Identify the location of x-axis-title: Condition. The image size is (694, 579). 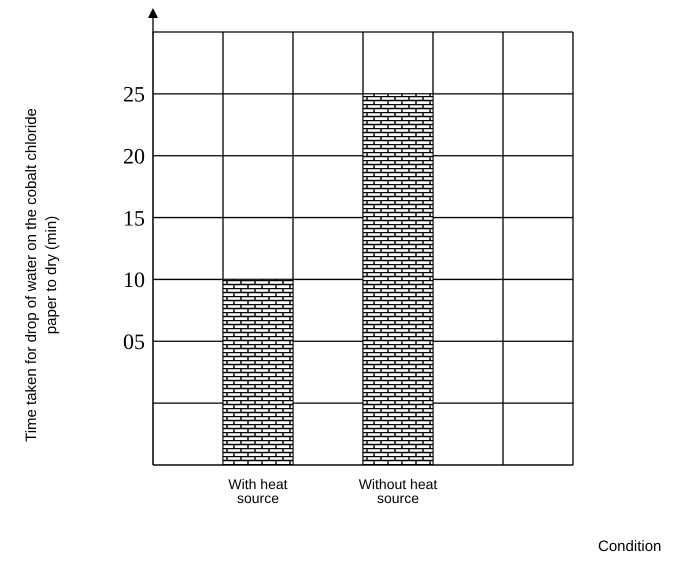
(630, 546).